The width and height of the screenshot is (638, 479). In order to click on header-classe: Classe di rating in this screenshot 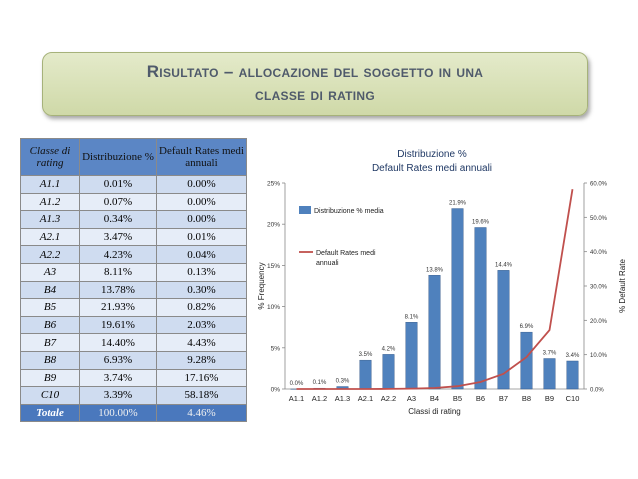, I will do `click(50, 157)`.